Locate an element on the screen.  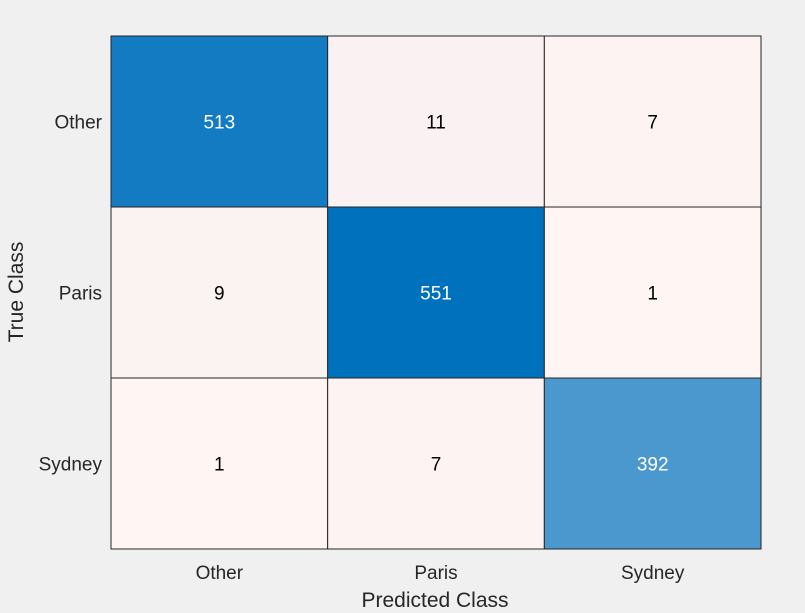
y-axis-label: True Class is located at coordinates (16, 292).